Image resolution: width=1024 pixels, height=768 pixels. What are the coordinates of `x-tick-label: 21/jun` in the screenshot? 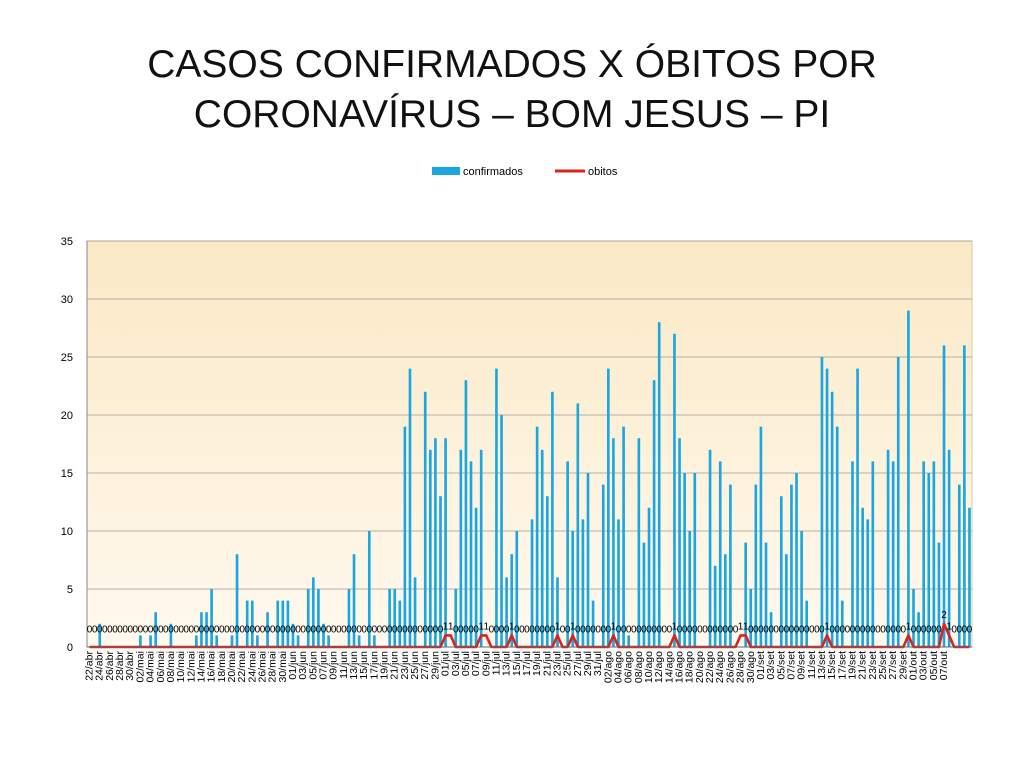 It's located at (395, 665).